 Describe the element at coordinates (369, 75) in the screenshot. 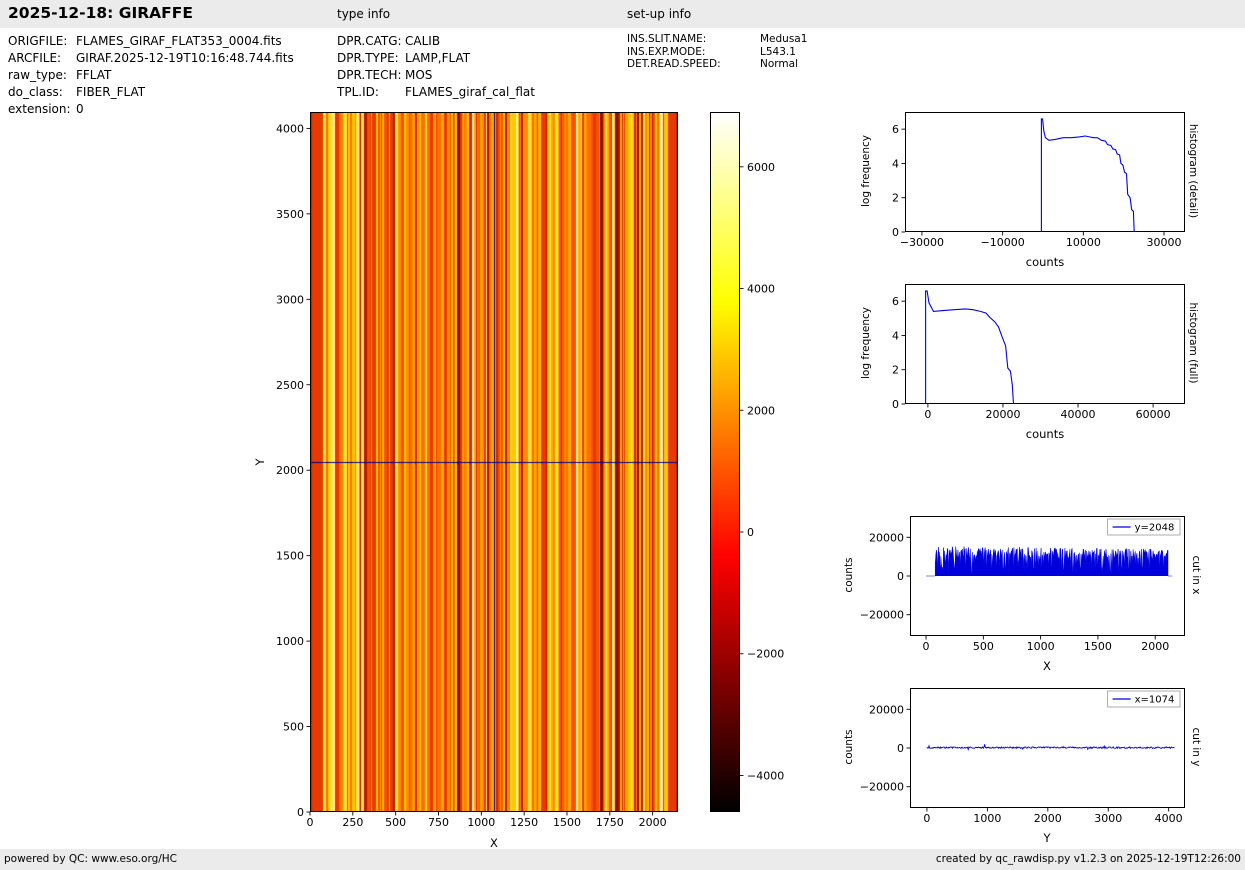

I see `meta-label: DPR.TECH:` at that location.